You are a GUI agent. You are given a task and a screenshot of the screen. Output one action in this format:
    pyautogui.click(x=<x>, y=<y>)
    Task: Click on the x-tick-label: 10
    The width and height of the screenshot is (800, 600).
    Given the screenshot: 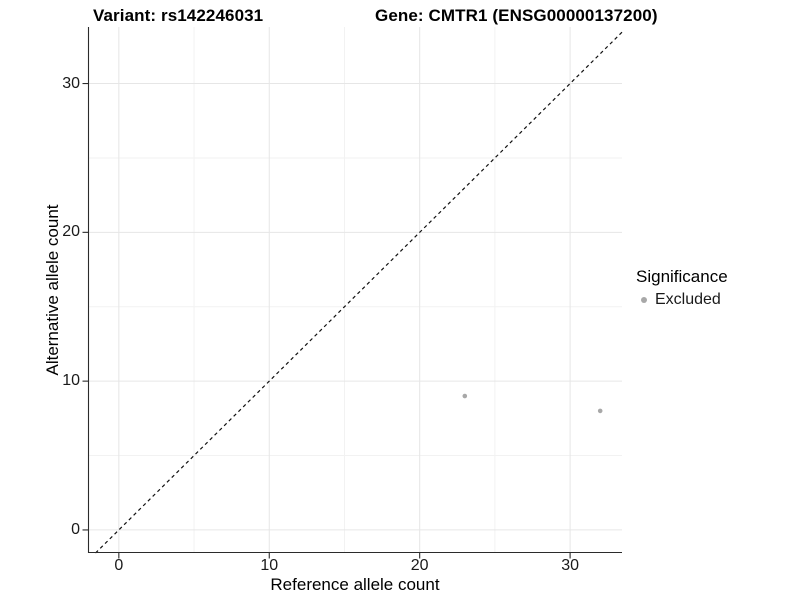 What is the action you would take?
    pyautogui.click(x=269, y=565)
    